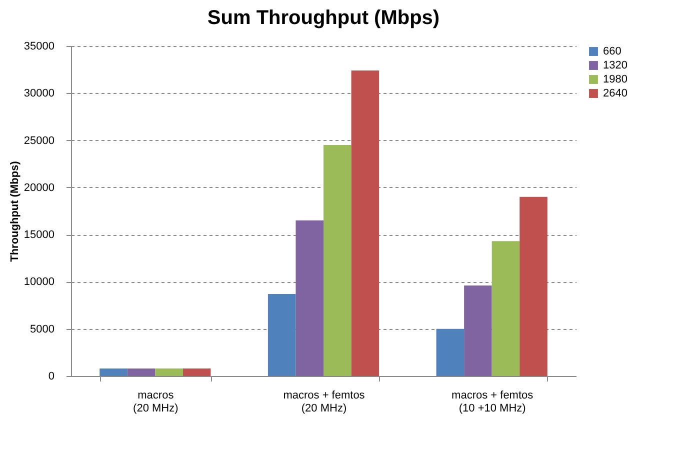 This screenshot has height=460, width=696. I want to click on y-tick-label: 35000, so click(39, 46).